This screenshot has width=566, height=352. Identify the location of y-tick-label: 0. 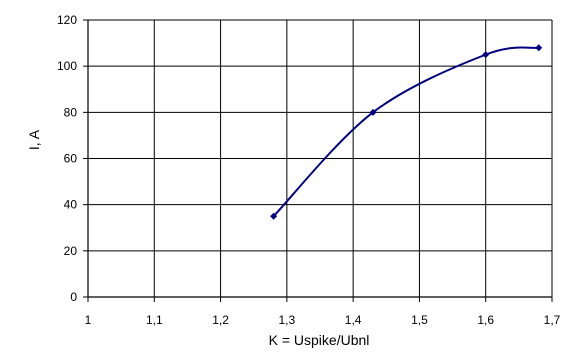
(73, 297).